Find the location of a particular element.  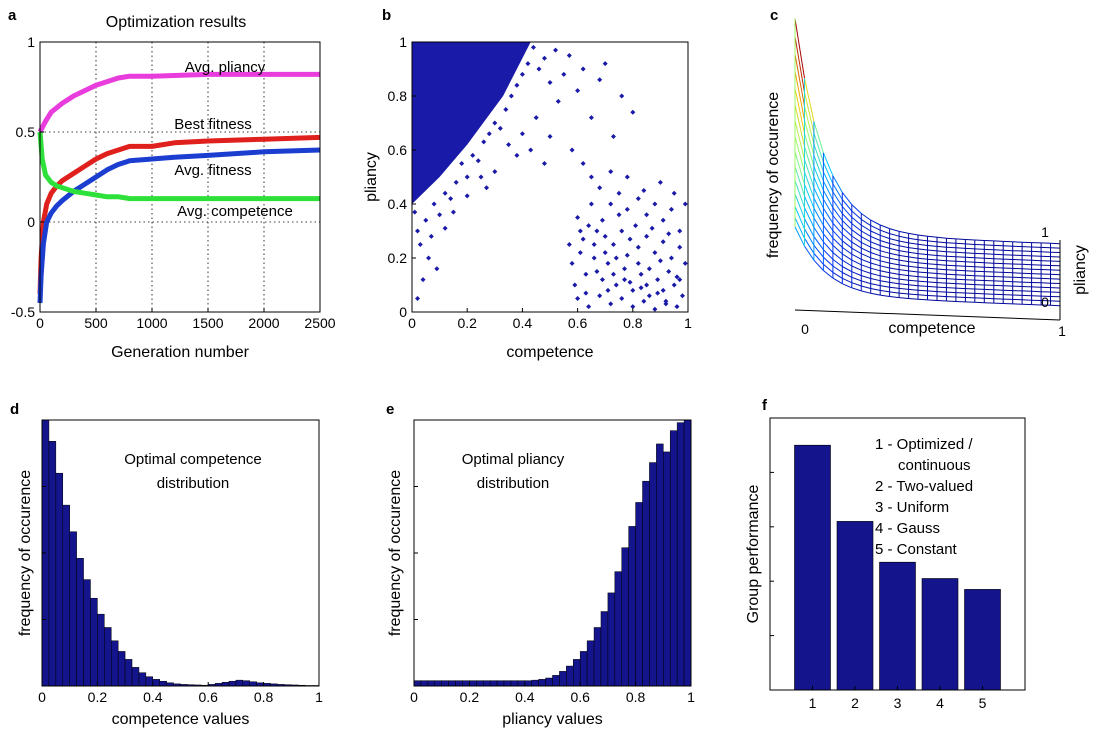

y-tick-label: 0.5 is located at coordinates (26, 132).